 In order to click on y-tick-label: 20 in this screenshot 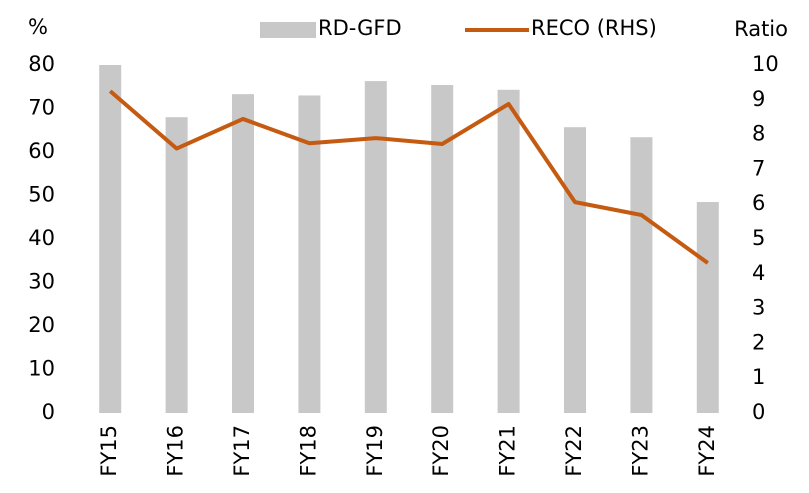, I will do `click(41, 325)`.